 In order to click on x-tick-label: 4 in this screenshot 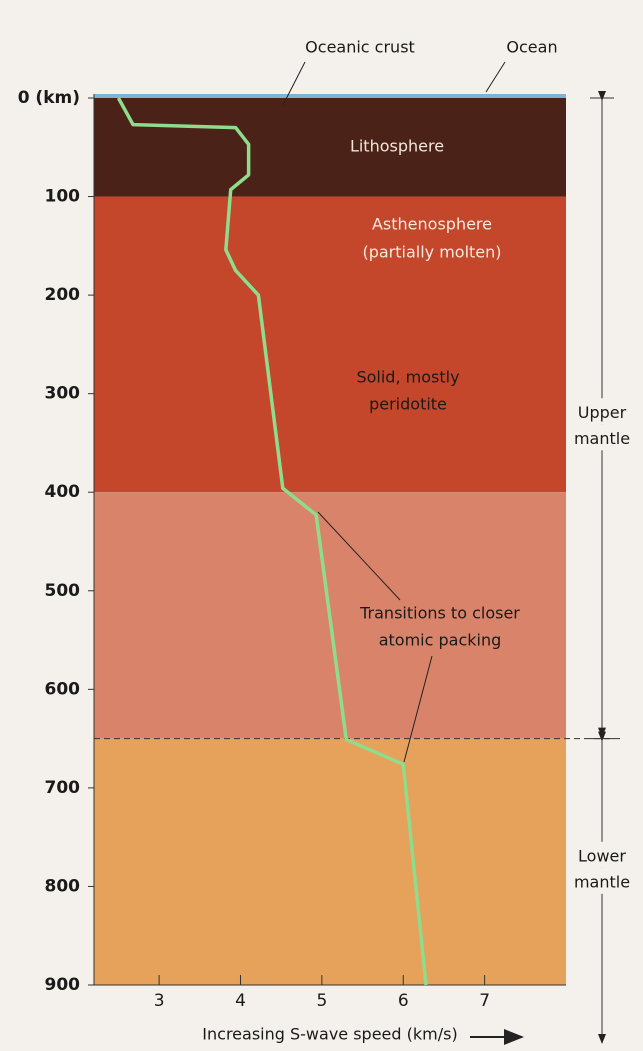, I will do `click(240, 1001)`.